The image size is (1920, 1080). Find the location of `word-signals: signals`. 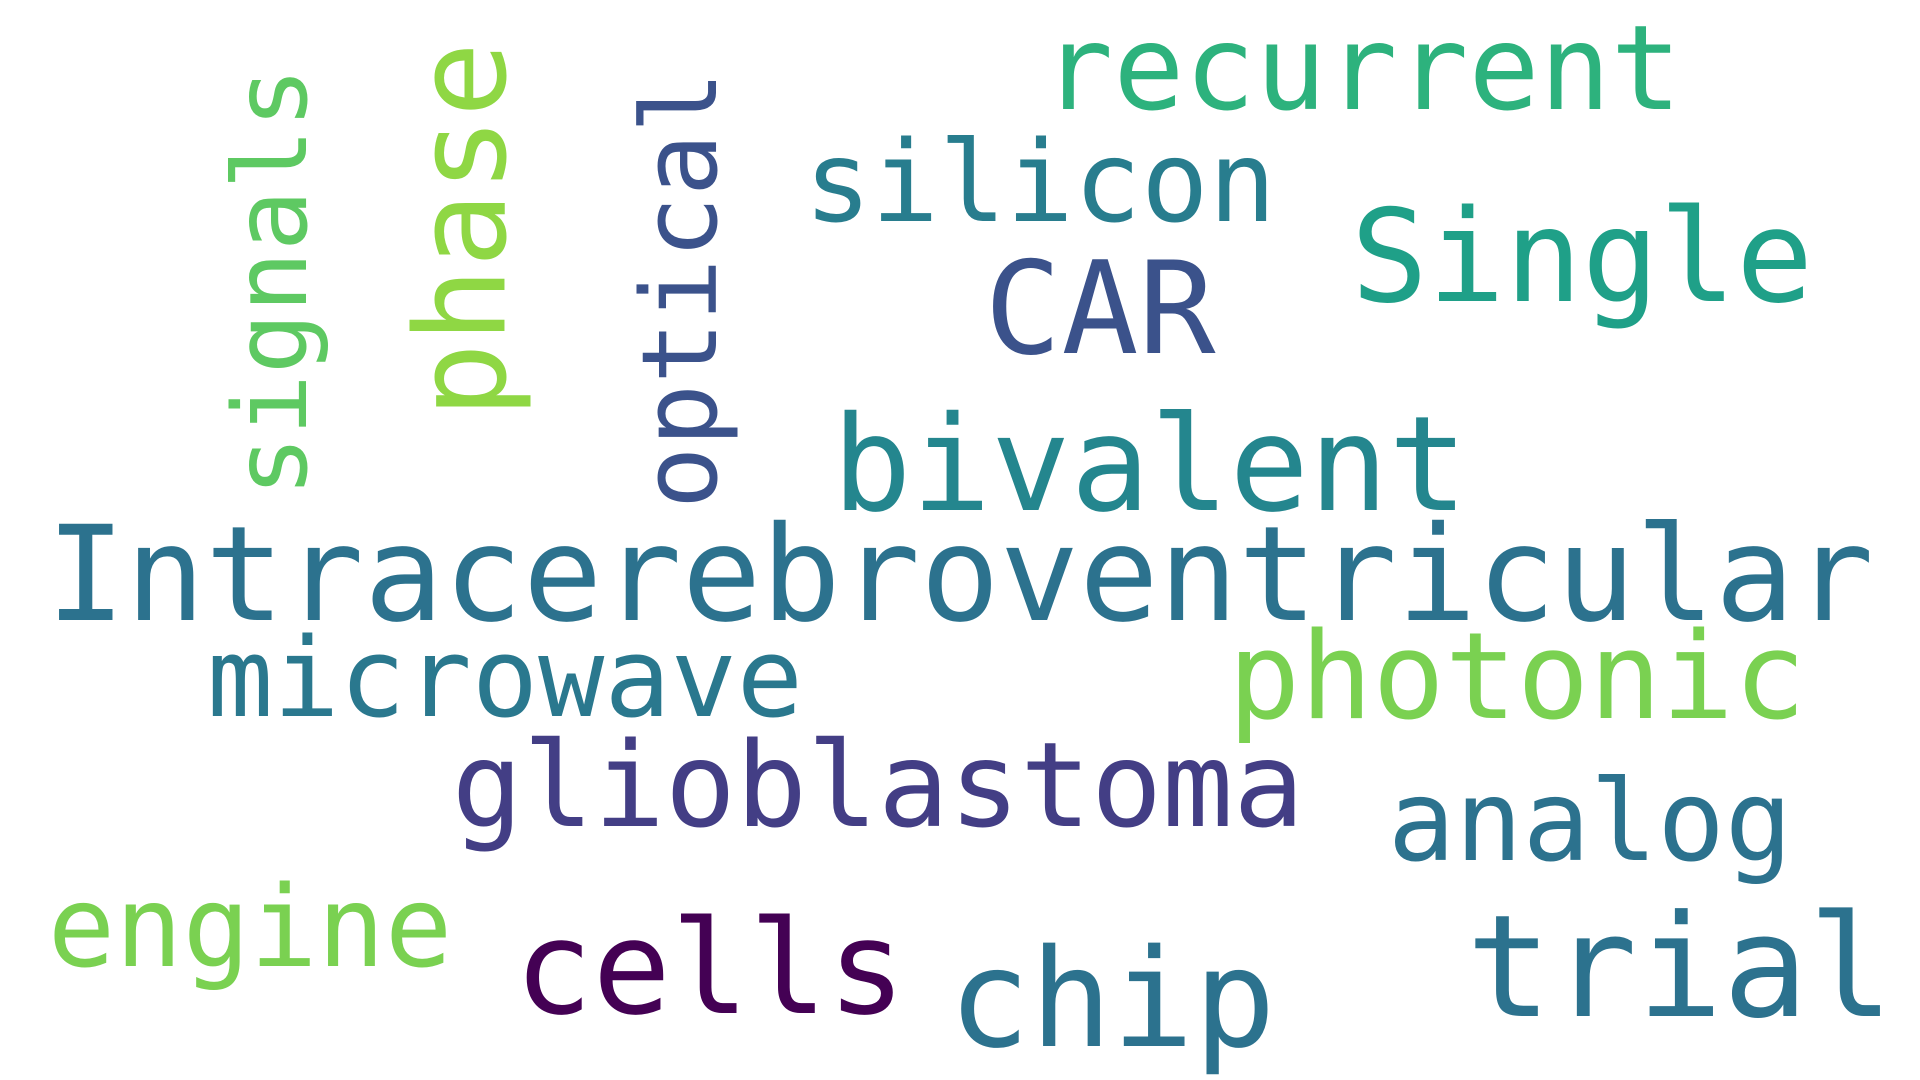

word-signals: signals is located at coordinates (271, 282).